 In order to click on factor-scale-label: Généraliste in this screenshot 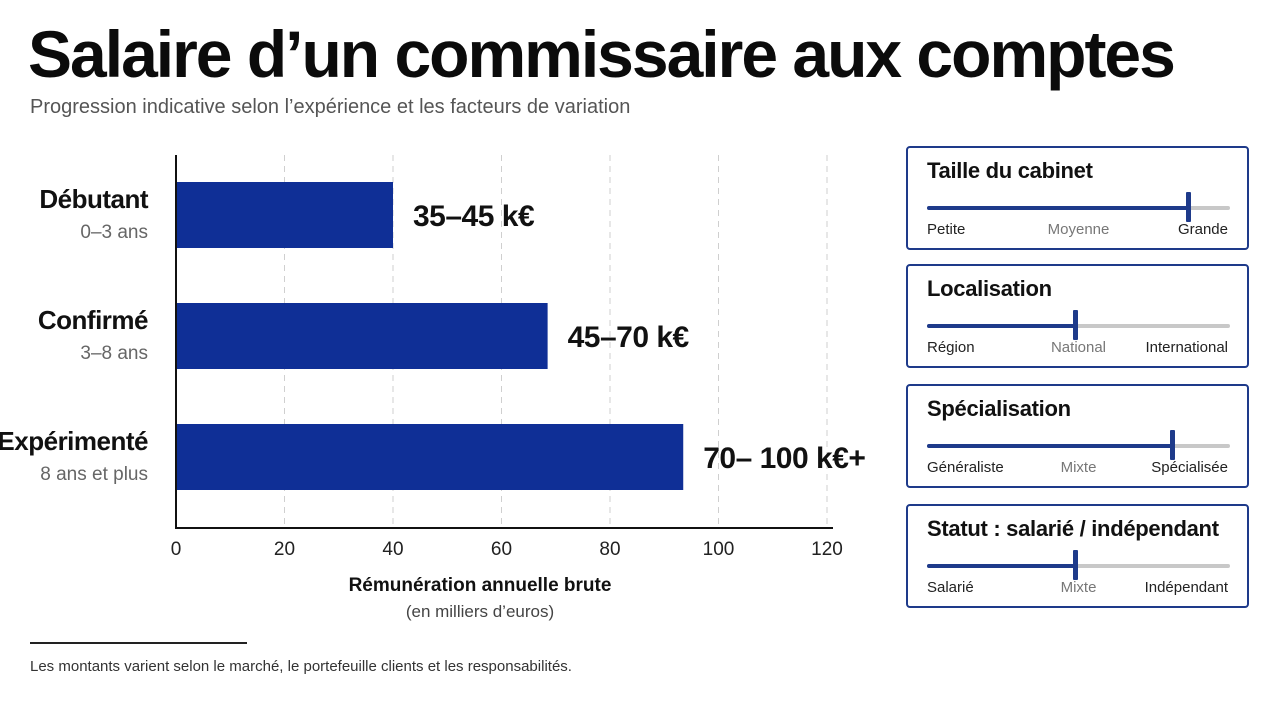, I will do `click(965, 467)`.